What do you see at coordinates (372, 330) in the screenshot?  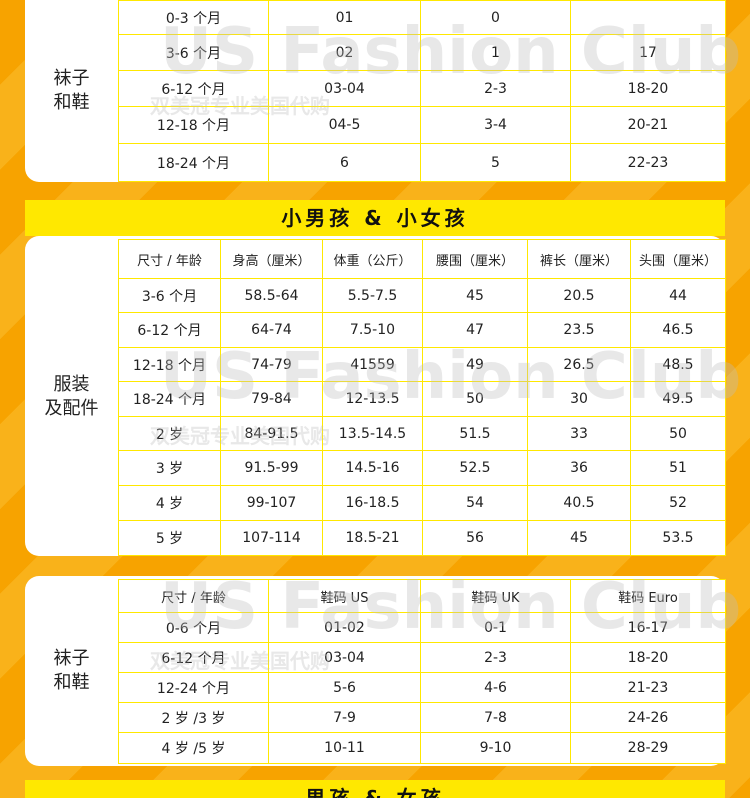 I see `table-cell: 7.5-10` at bounding box center [372, 330].